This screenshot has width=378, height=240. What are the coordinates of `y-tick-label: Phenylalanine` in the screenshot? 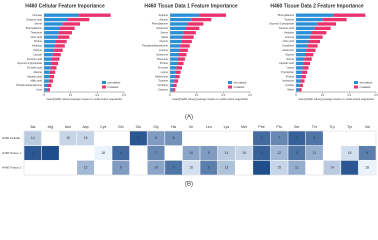 It's located at (286, 15).